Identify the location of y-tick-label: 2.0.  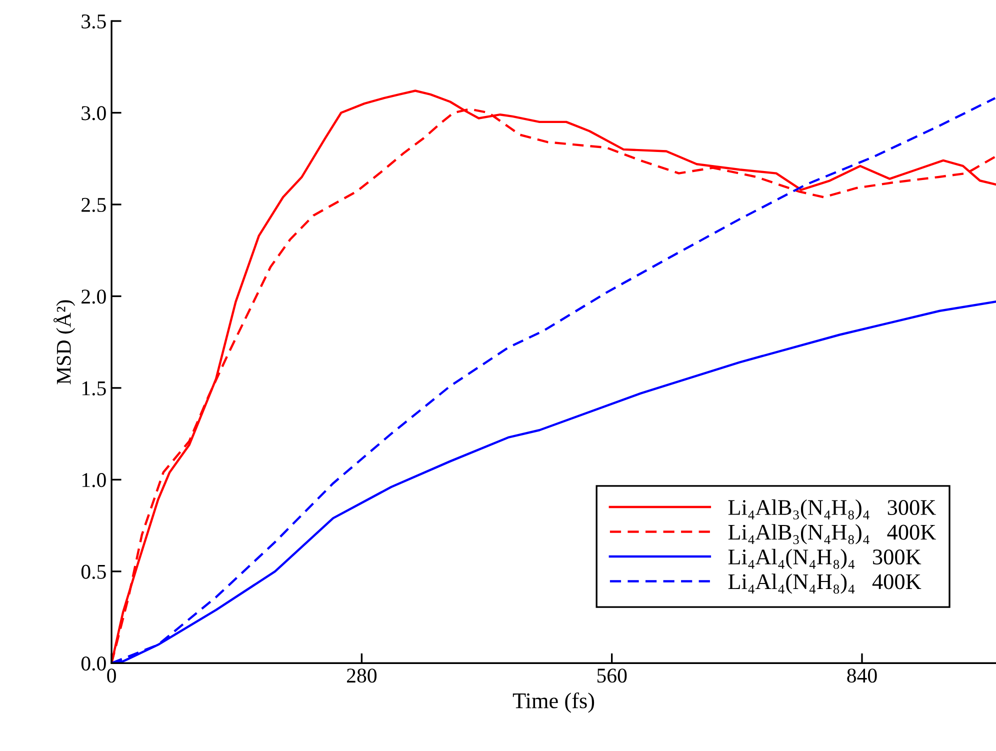
(94, 297).